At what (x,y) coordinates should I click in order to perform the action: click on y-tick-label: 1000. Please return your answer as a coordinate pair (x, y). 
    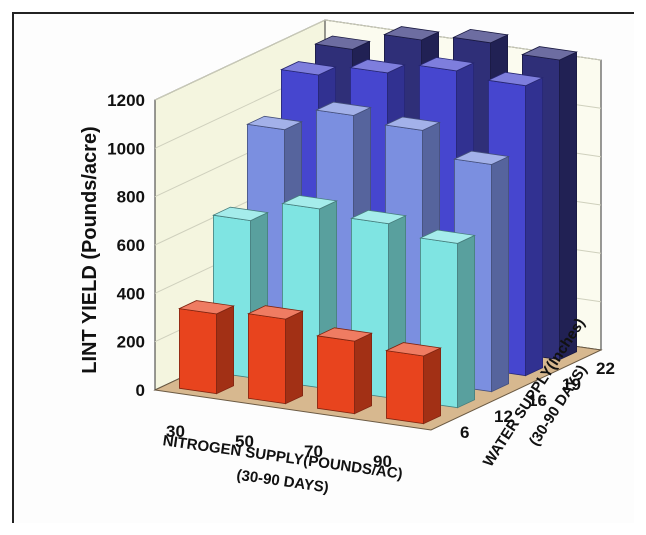
    Looking at the image, I should click on (126, 148).